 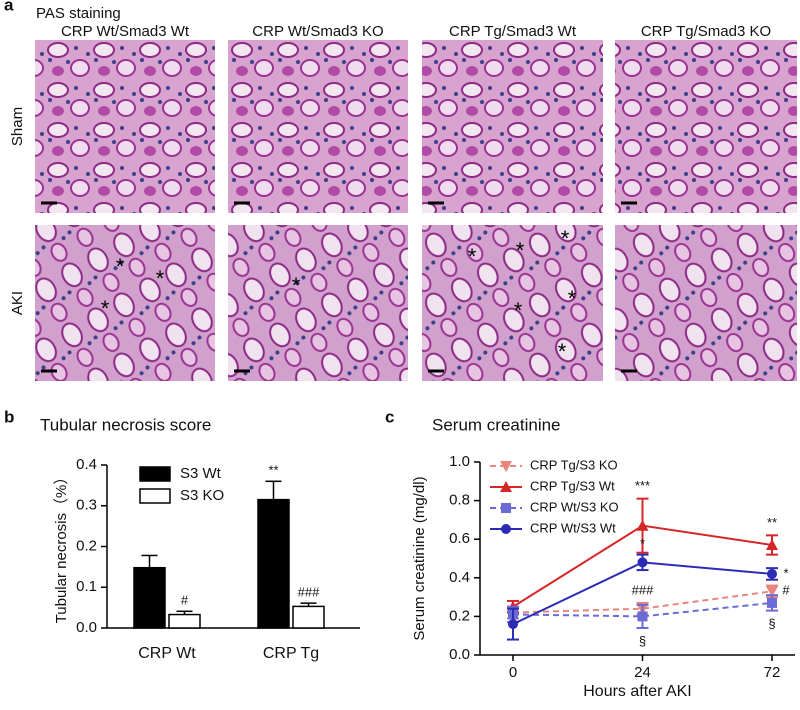 I want to click on column-header: CRP Tg/Smad3 Wt, so click(x=513, y=31).